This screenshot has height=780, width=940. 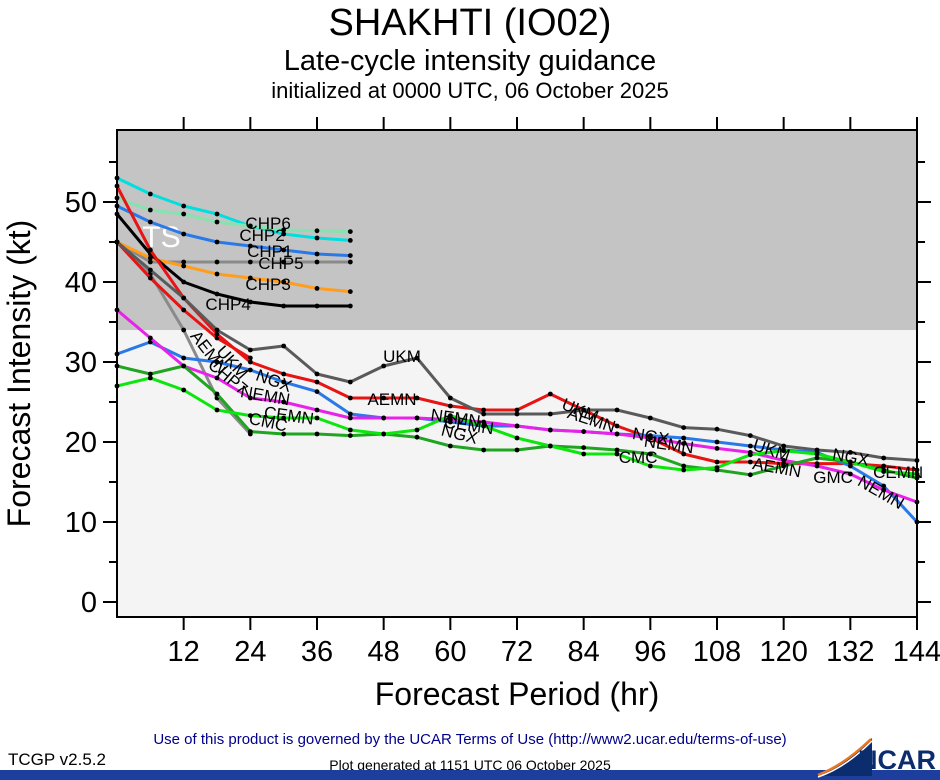 What do you see at coordinates (227, 304) in the screenshot?
I see `model-label-CHP4: CHP4` at bounding box center [227, 304].